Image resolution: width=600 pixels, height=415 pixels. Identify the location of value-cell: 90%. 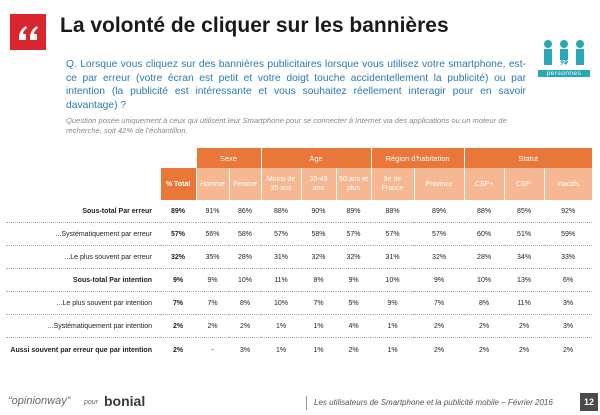
(319, 211).